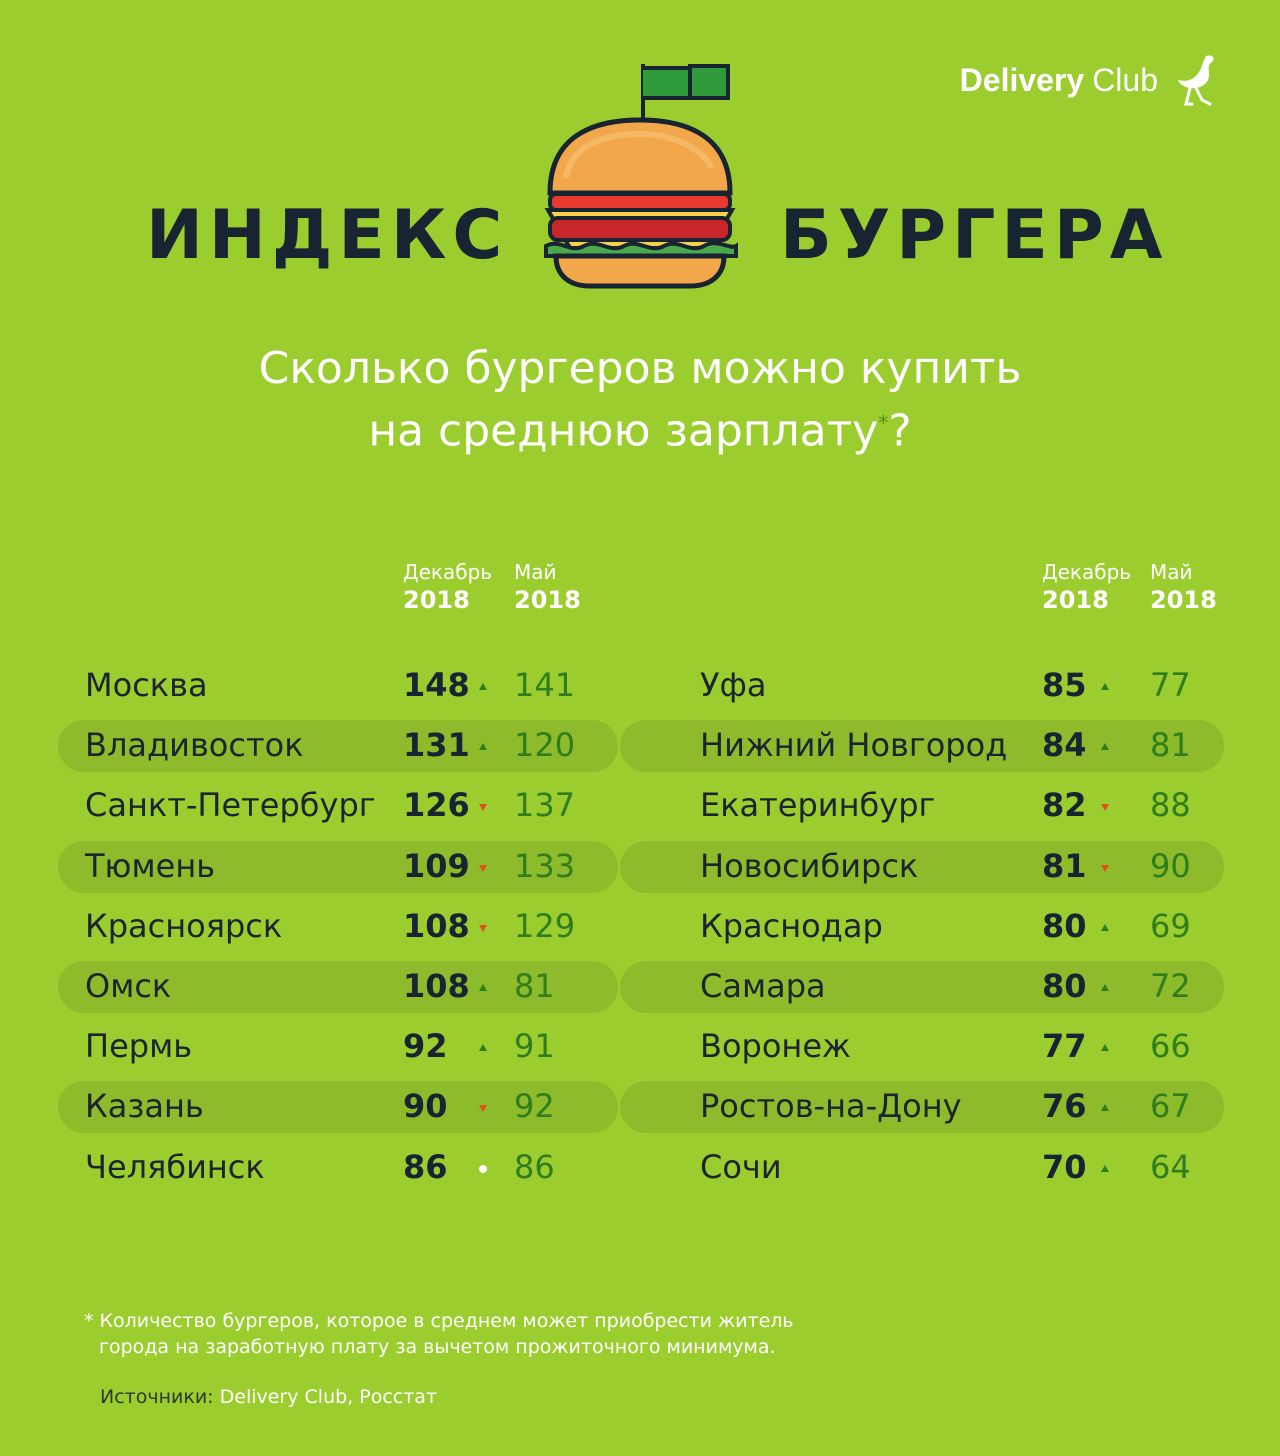 The width and height of the screenshot is (1280, 1456). I want to click on dec-value: 70, so click(1064, 1166).